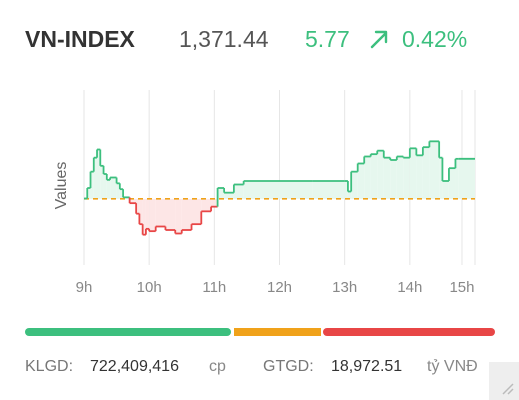  I want to click on x-tick-label: 14h, so click(409, 287).